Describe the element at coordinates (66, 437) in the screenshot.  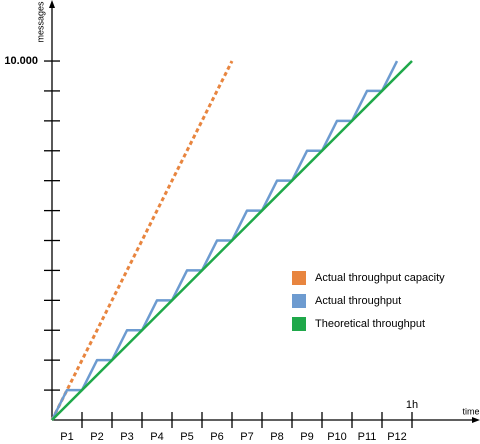
I see `period-label: P1` at that location.